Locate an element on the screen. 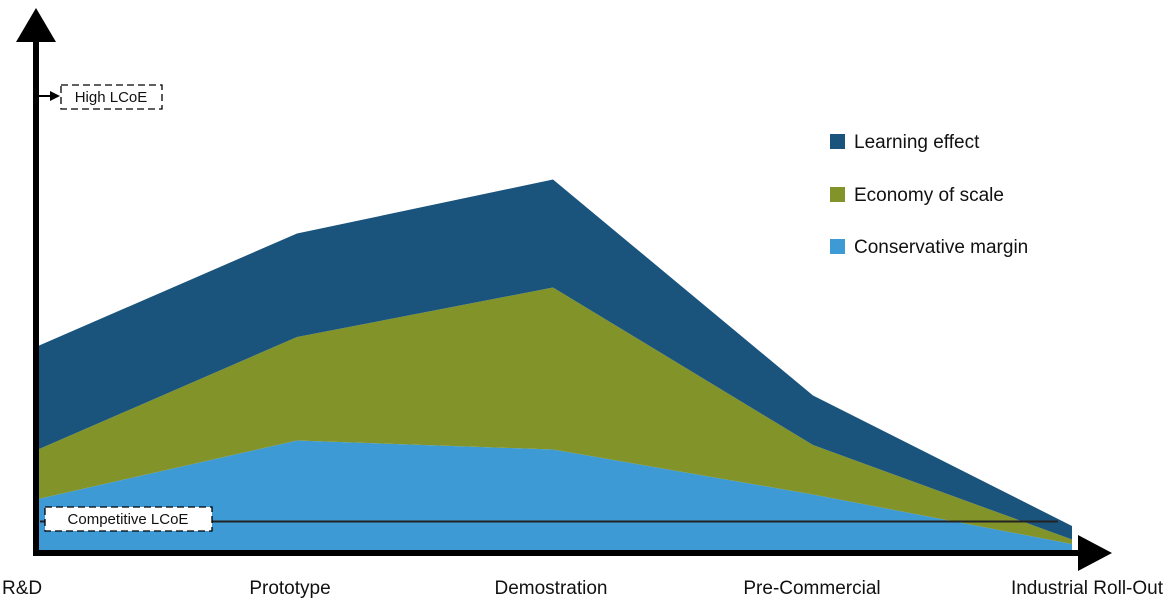 This screenshot has height=601, width=1170. legend-label-economy: Economy of scale is located at coordinates (929, 195).